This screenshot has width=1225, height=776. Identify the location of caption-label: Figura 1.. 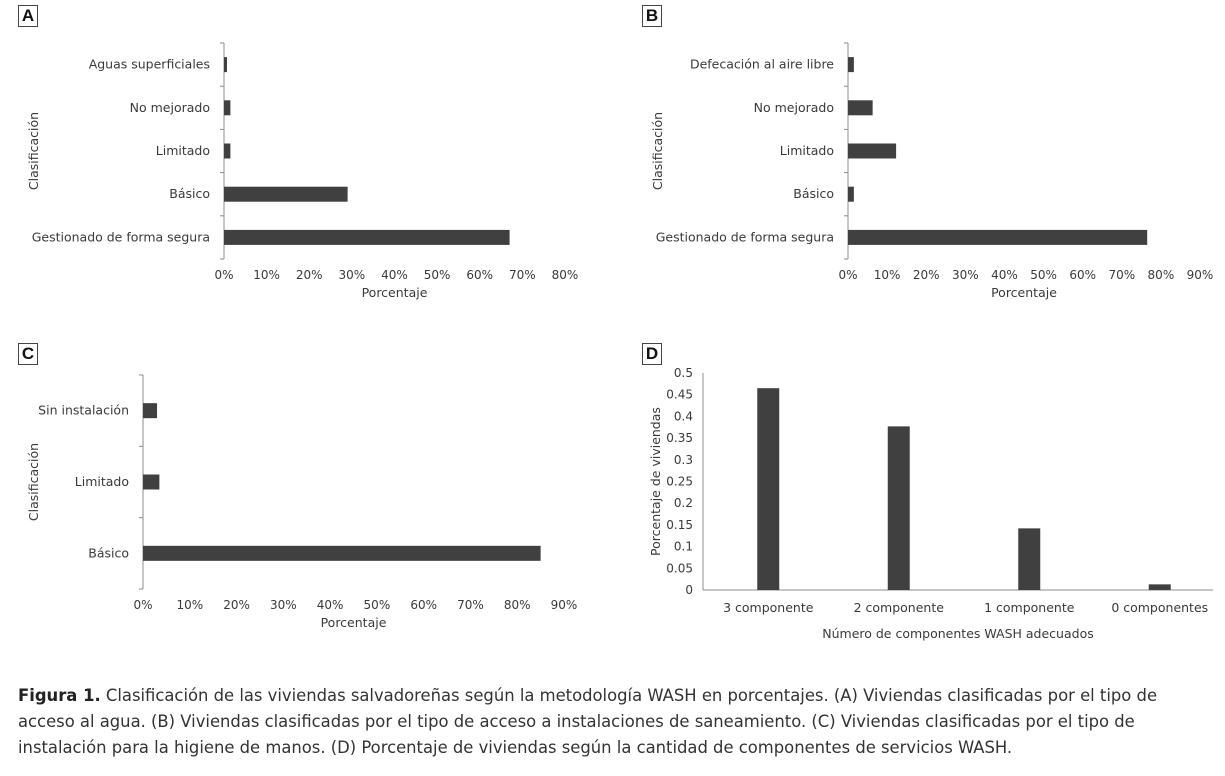
(59, 695).